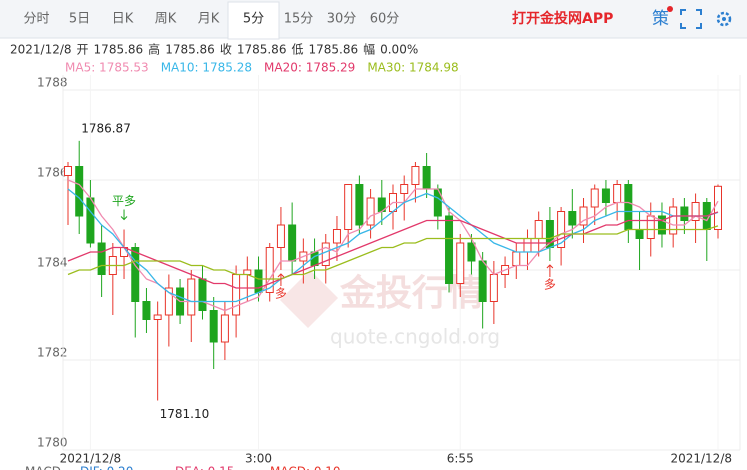 This screenshot has height=470, width=747. Describe the element at coordinates (106, 467) in the screenshot. I see `macd-label: DIF: 0.20` at that location.